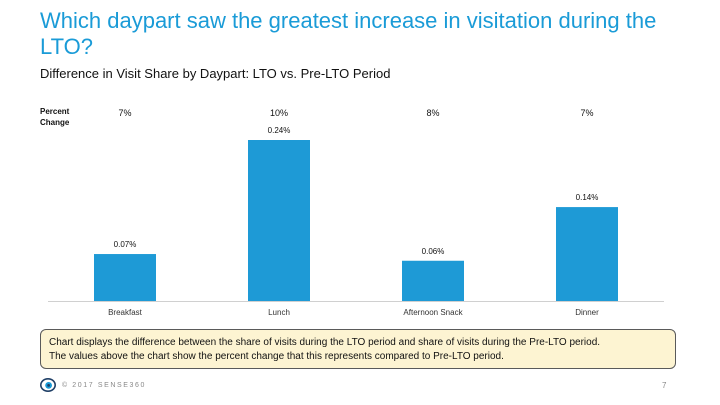 The image size is (720, 405). I want to click on bar-value-label: 0.06%, so click(433, 251).